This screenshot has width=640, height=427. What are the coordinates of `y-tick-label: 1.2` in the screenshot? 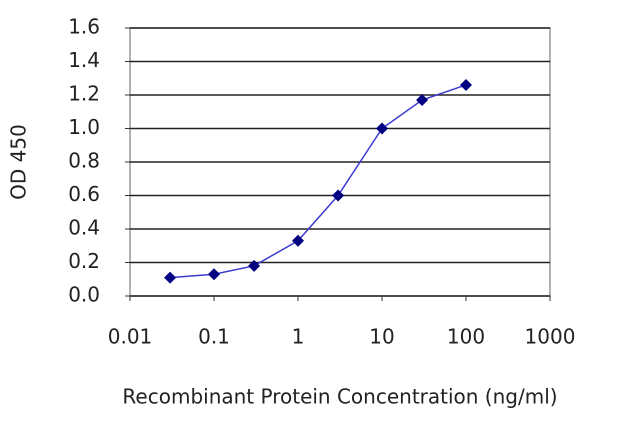 It's located at (84, 94).